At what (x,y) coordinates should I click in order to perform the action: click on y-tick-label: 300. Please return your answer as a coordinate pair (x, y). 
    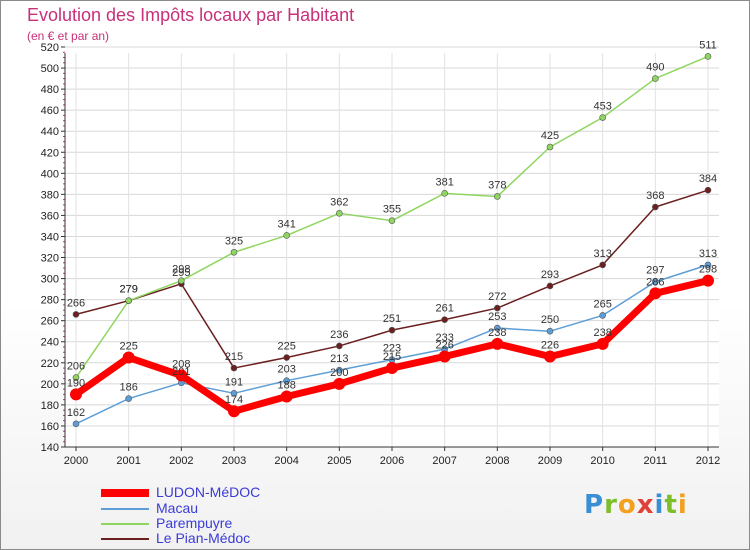
    Looking at the image, I should click on (50, 280).